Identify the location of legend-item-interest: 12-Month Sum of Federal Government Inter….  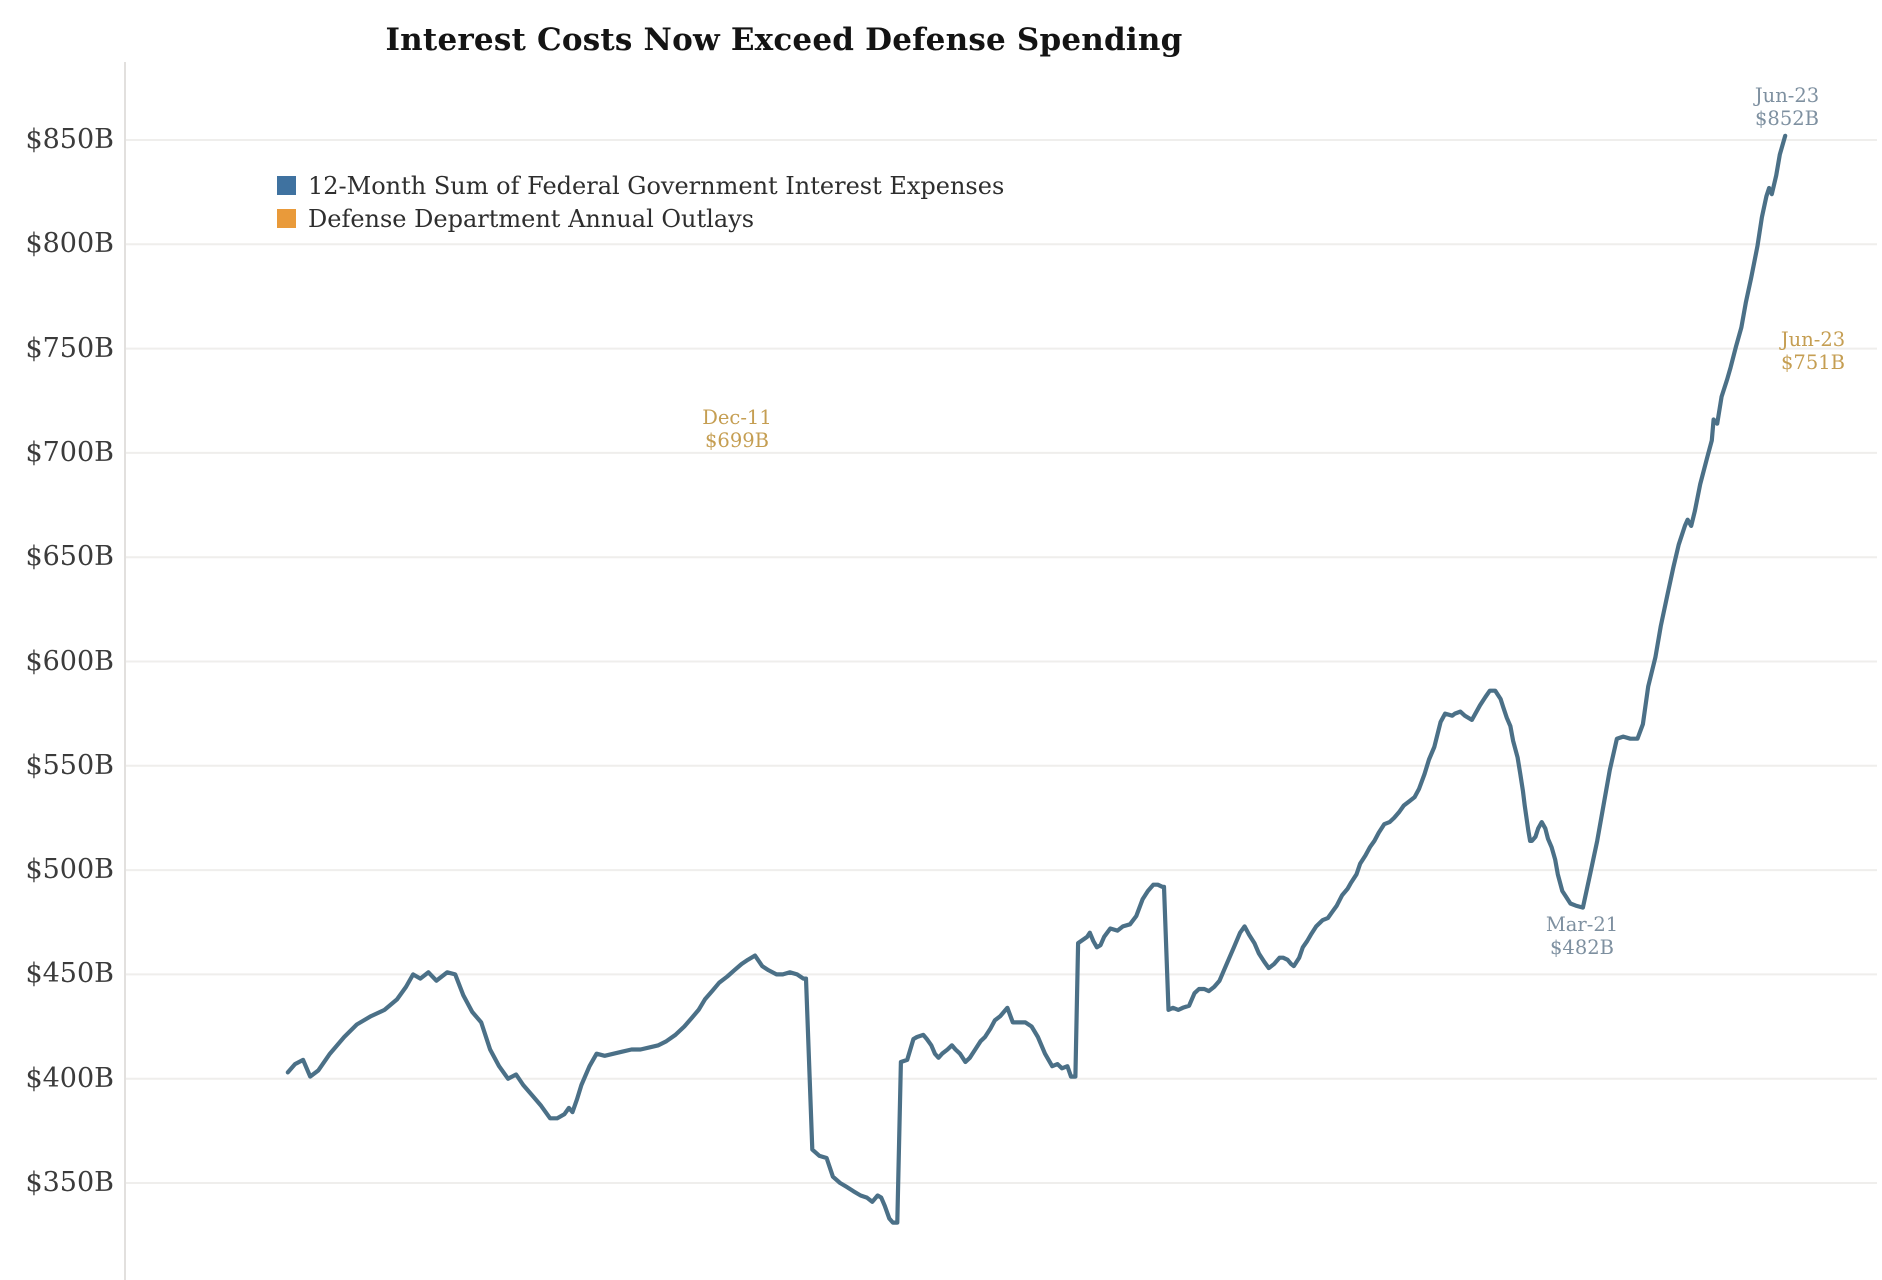
(640, 185).